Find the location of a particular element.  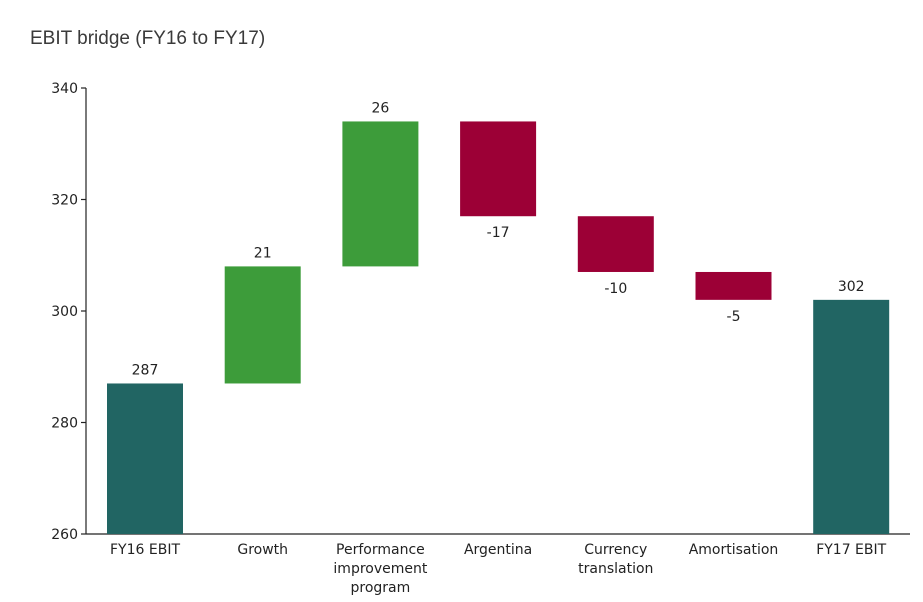

data-label: 302 is located at coordinates (851, 287).